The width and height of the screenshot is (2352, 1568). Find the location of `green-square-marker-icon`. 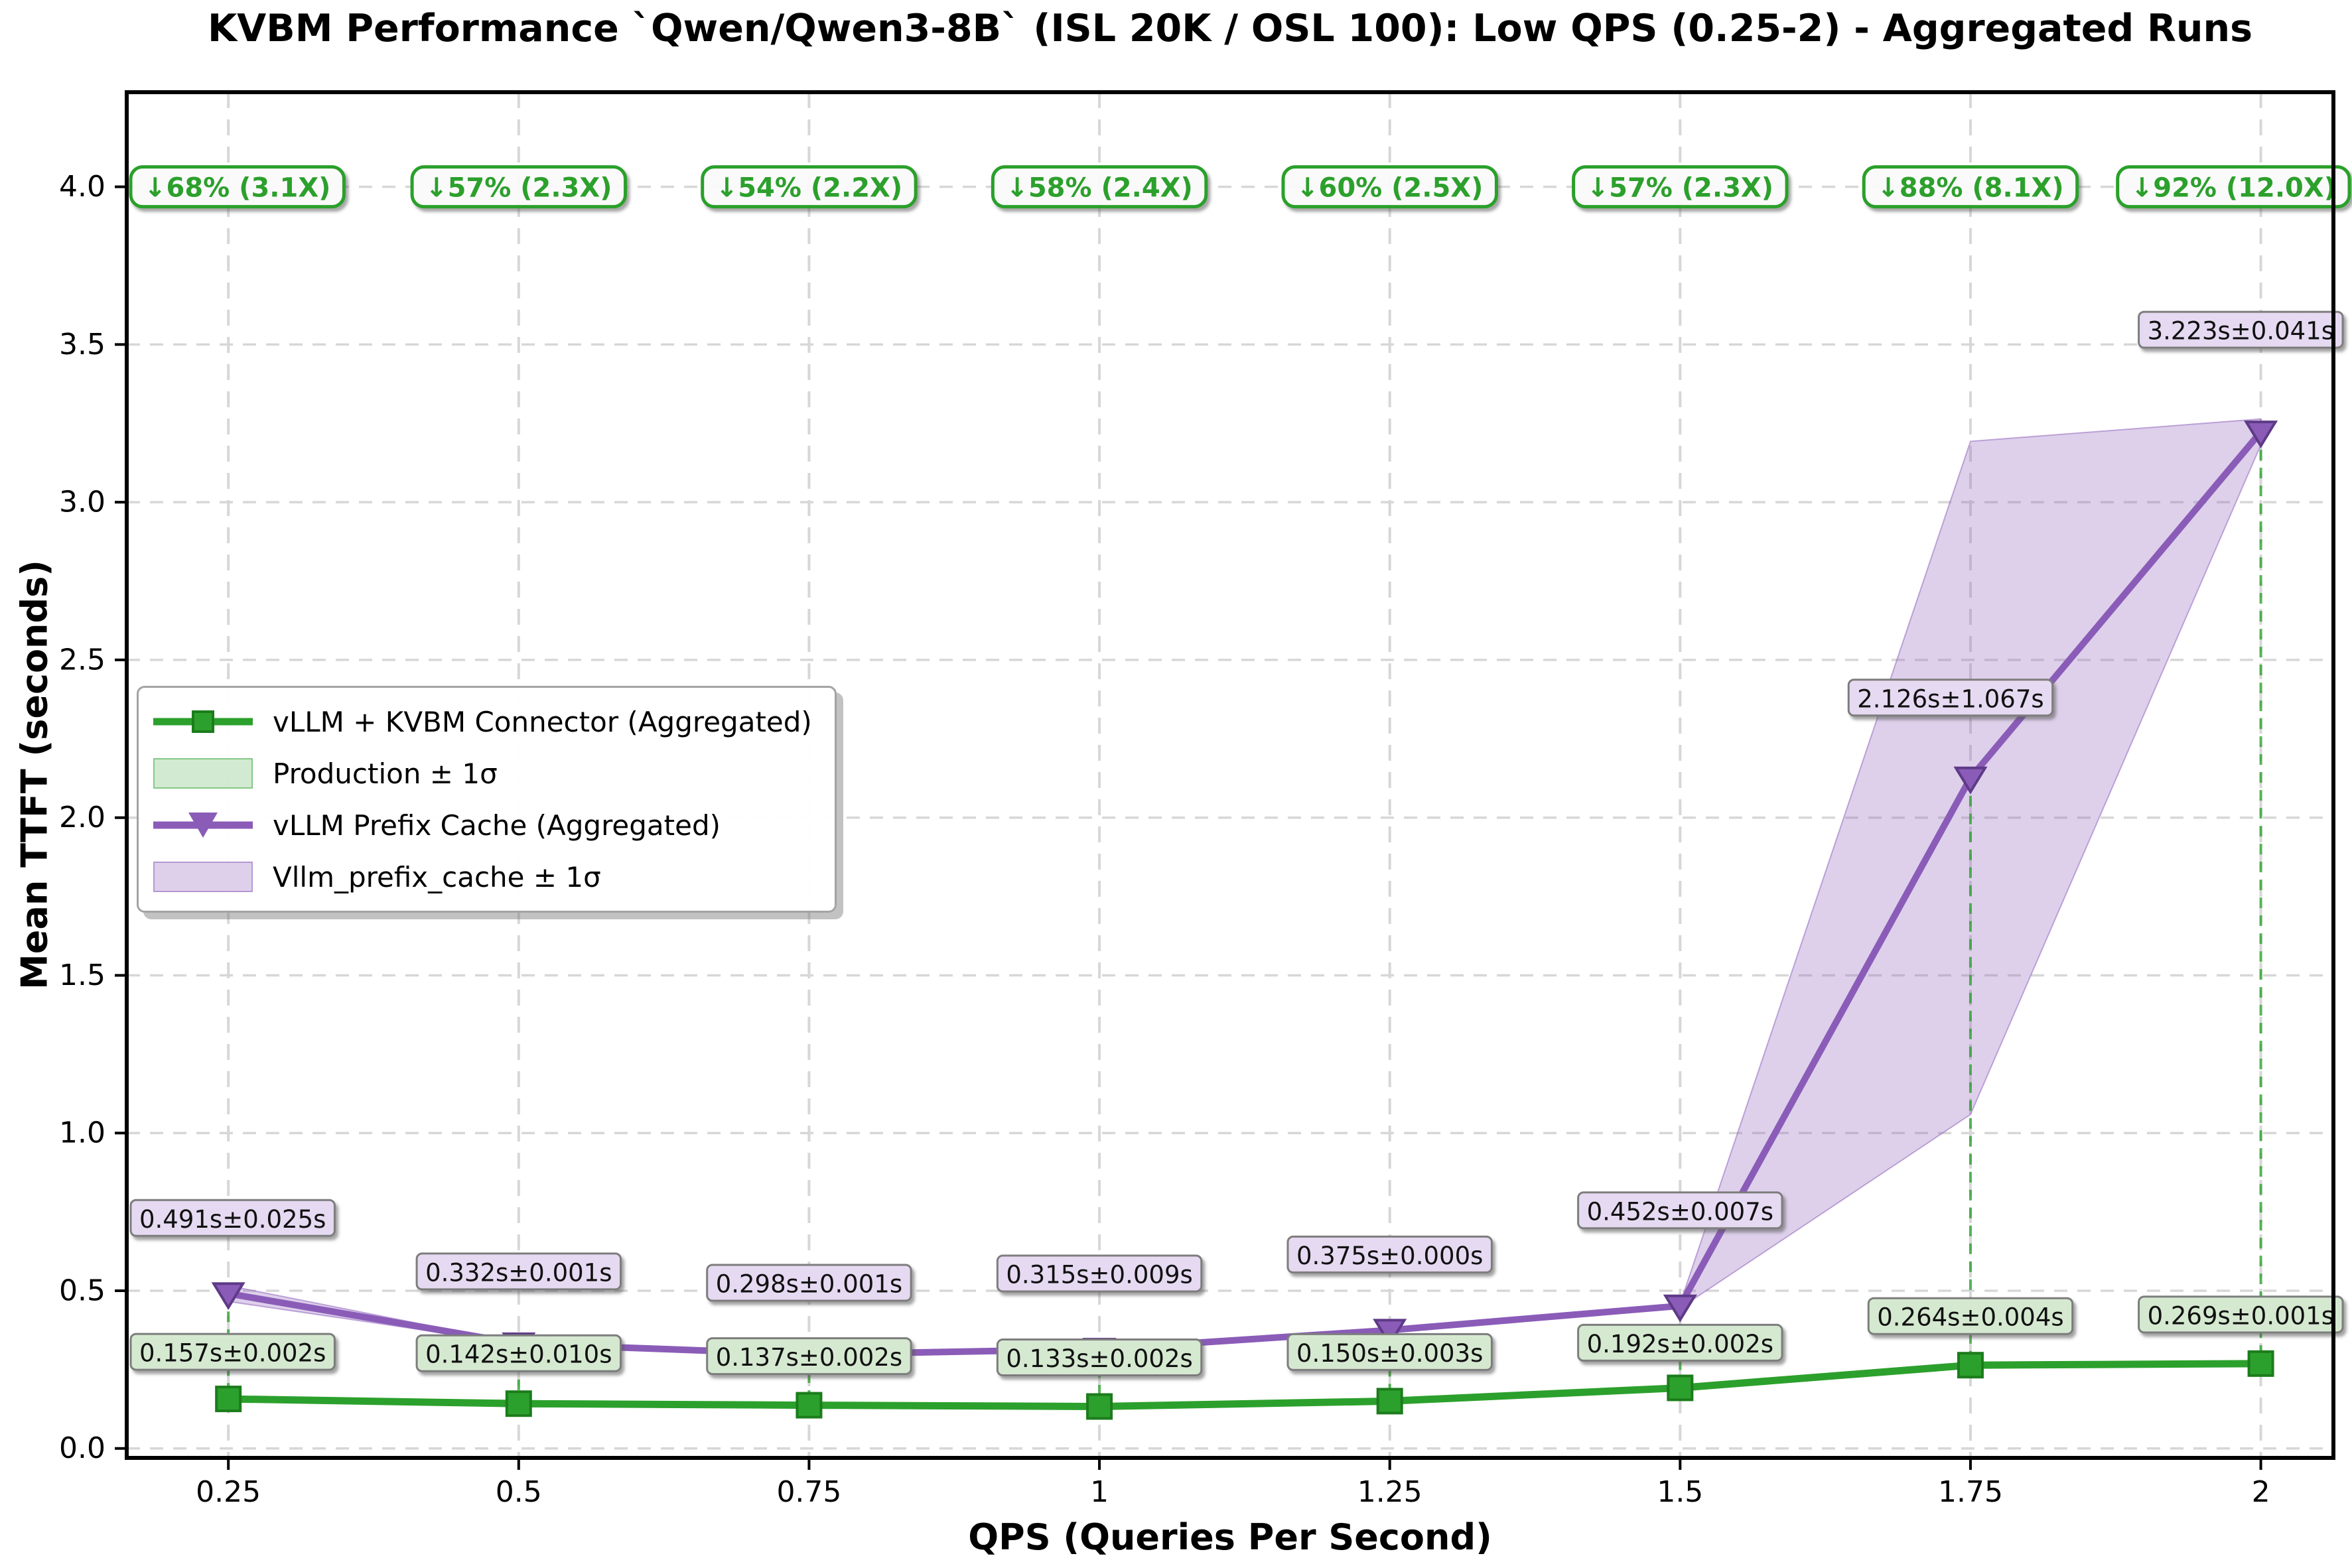

green-square-marker-icon is located at coordinates (203, 721).